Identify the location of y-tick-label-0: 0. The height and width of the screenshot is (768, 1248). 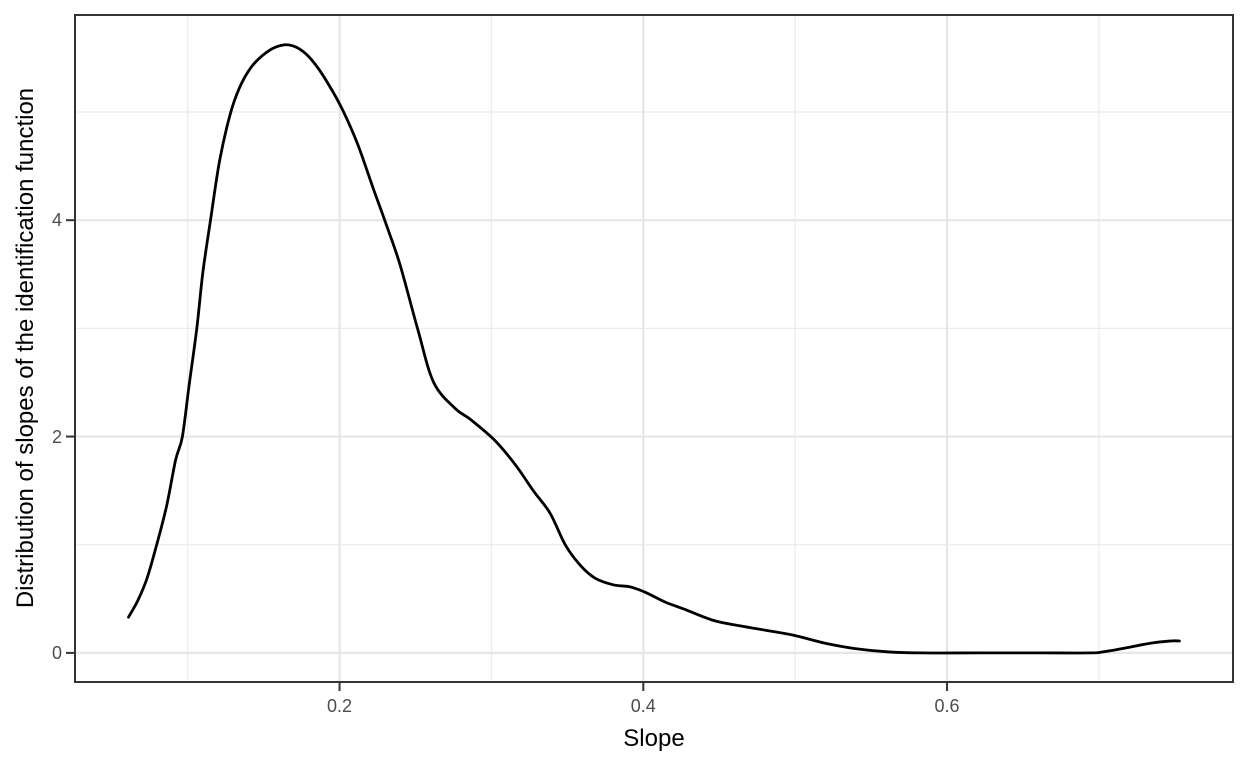
(56, 652).